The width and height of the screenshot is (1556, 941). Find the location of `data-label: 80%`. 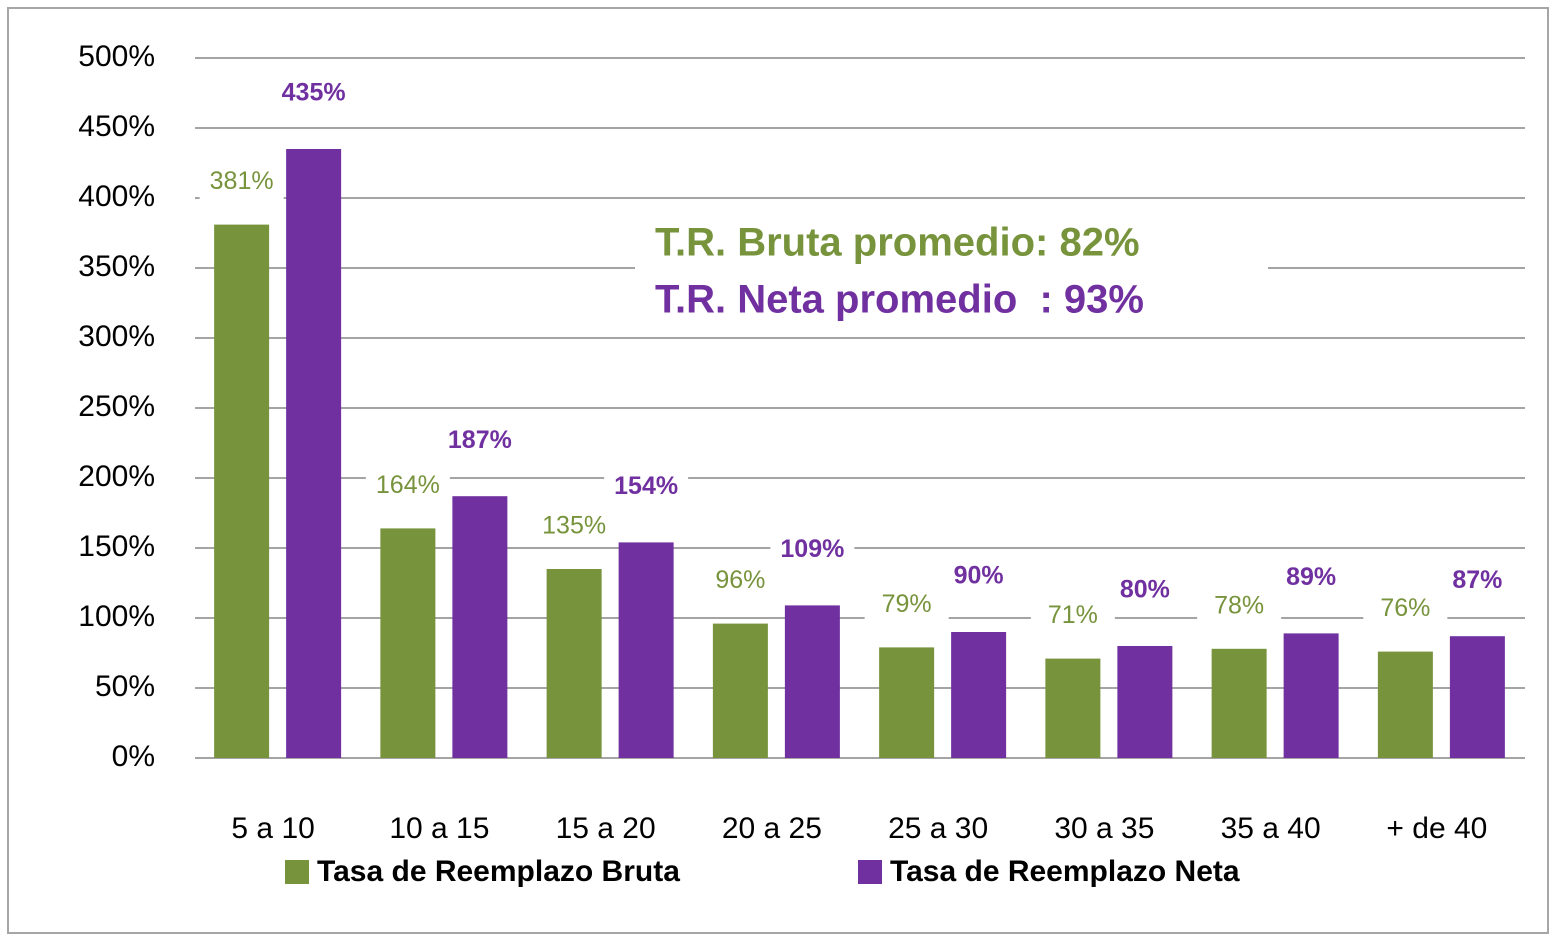

data-label: 80% is located at coordinates (1145, 590).